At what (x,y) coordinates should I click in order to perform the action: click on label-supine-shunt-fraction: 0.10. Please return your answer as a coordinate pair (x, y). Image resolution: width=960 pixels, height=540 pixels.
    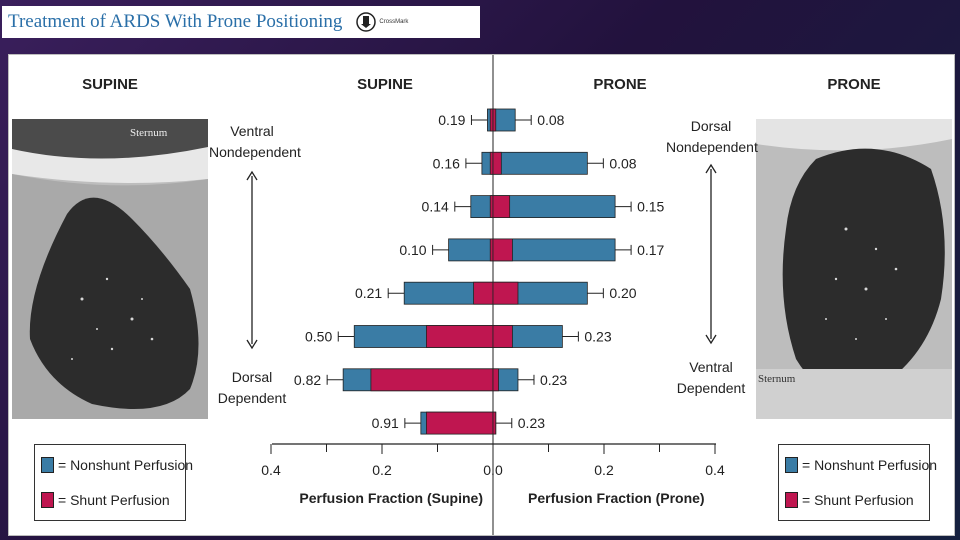
    Looking at the image, I should click on (412, 250).